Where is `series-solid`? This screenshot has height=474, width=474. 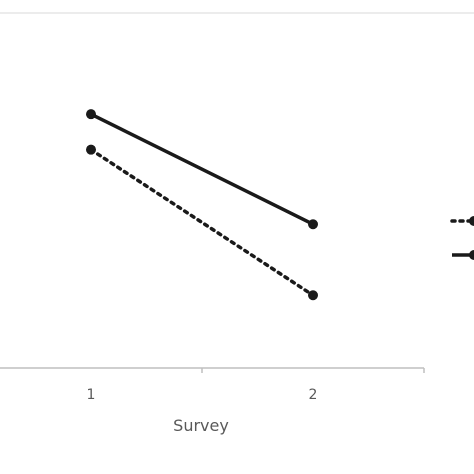
series-solid is located at coordinates (202, 169).